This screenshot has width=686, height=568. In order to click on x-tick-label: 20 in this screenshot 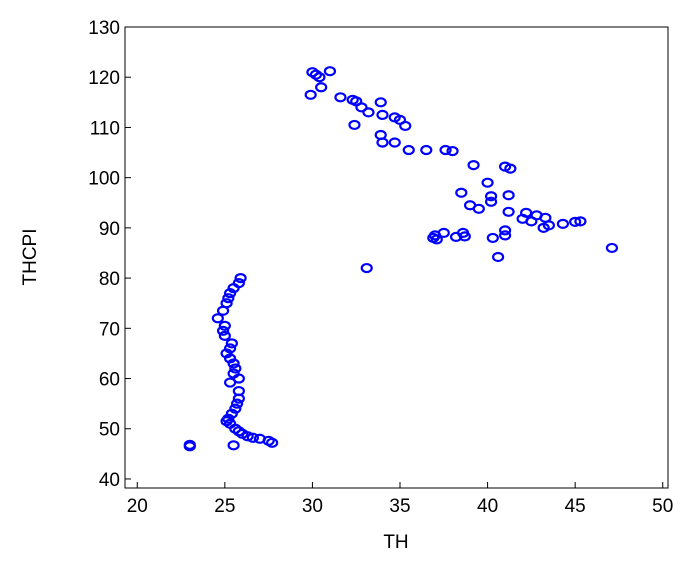, I will do `click(137, 506)`.